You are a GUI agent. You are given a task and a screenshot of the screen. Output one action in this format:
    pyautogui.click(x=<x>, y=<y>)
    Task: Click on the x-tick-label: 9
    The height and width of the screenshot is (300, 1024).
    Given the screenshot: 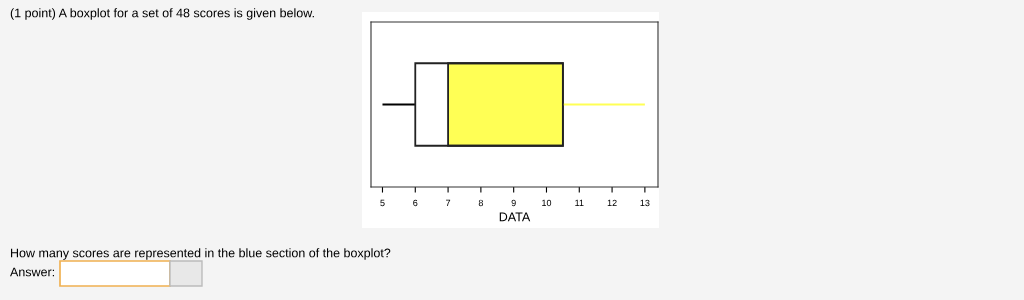 What is the action you would take?
    pyautogui.click(x=513, y=203)
    